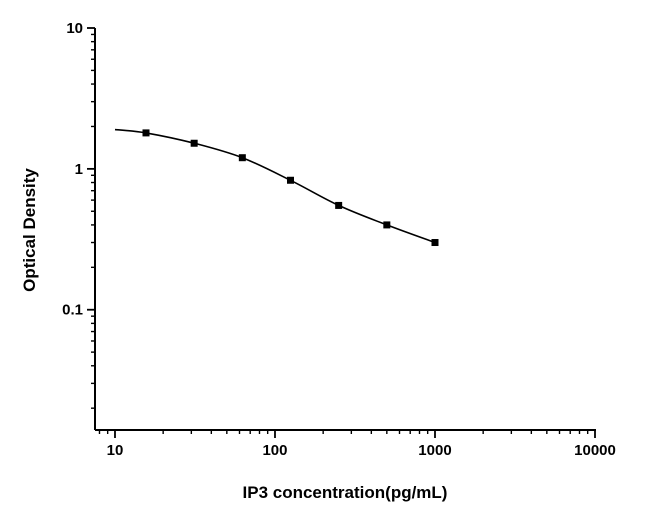 The width and height of the screenshot is (650, 519). What do you see at coordinates (434, 450) in the screenshot?
I see `x-tick-label: 1000` at bounding box center [434, 450].